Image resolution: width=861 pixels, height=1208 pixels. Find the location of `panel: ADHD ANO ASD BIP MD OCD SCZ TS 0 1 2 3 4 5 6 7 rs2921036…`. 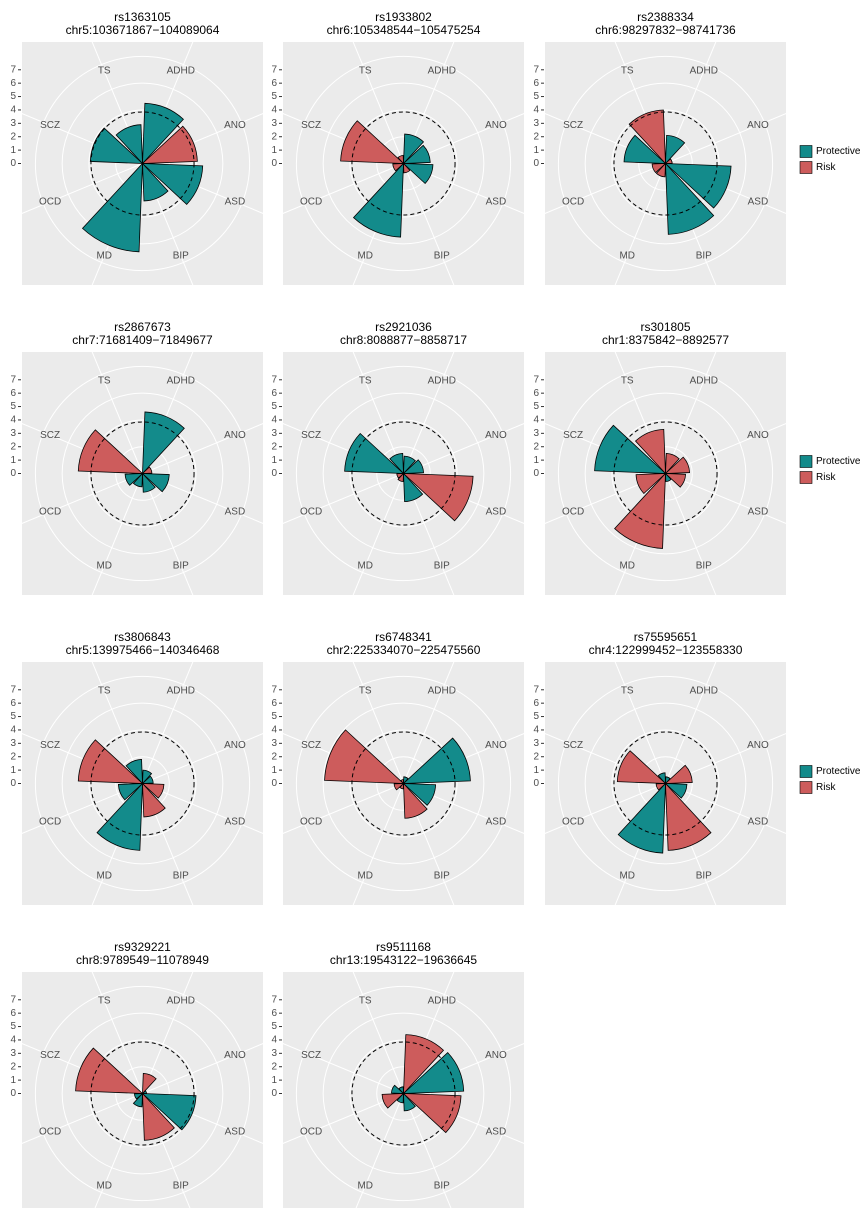

panel: ADHD ANO ASD BIP MD OCD SCZ TS 0 1 2 3 4 5 6 7 rs2921036… is located at coordinates (397, 457).